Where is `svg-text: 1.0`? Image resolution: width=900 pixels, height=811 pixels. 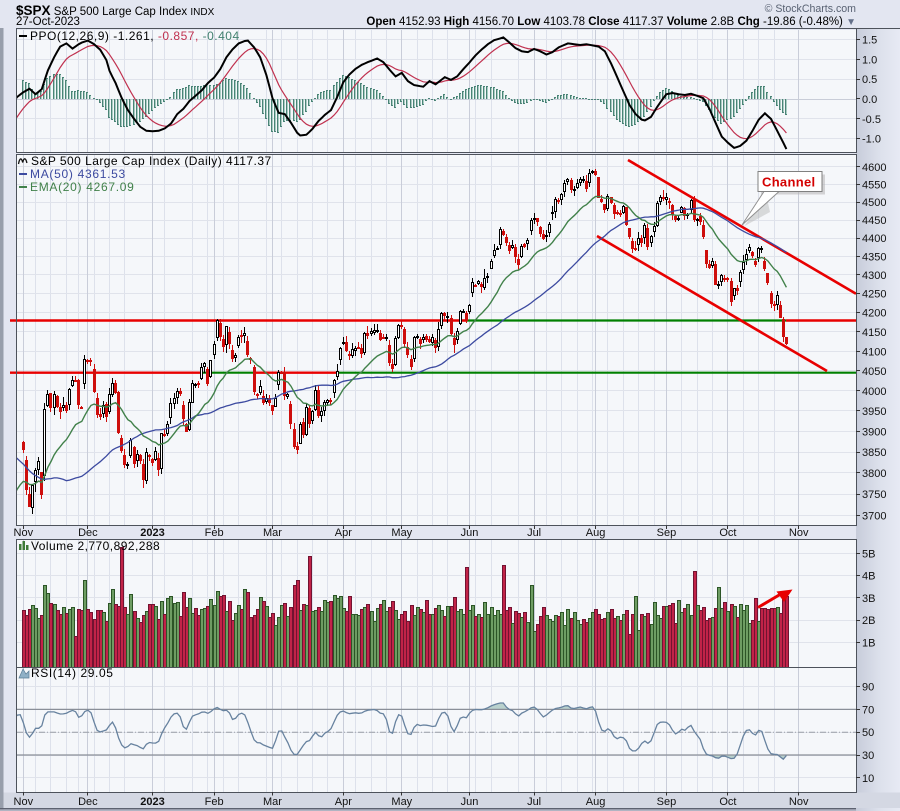 svg-text: 1.0 is located at coordinates (869, 60).